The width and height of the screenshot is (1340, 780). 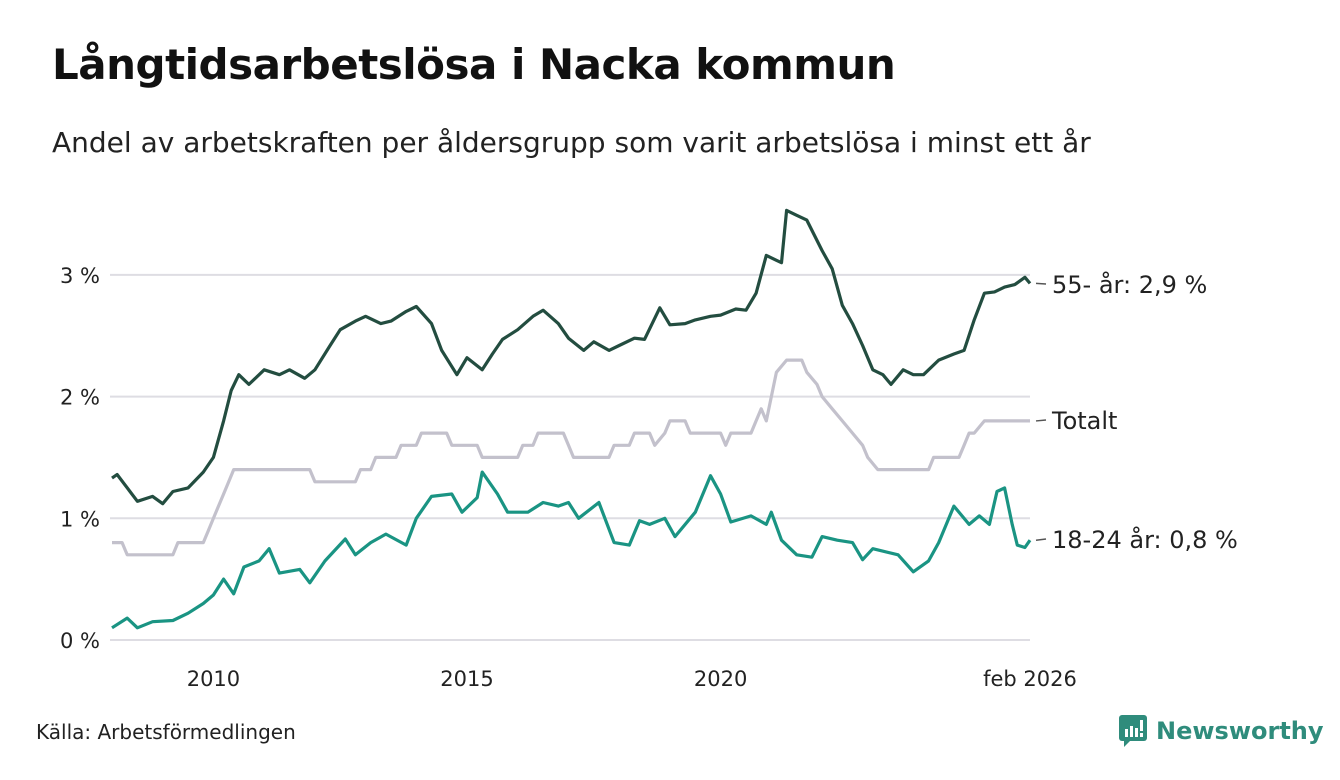 What do you see at coordinates (80, 519) in the screenshot?
I see `y-tick-label: 1 %` at bounding box center [80, 519].